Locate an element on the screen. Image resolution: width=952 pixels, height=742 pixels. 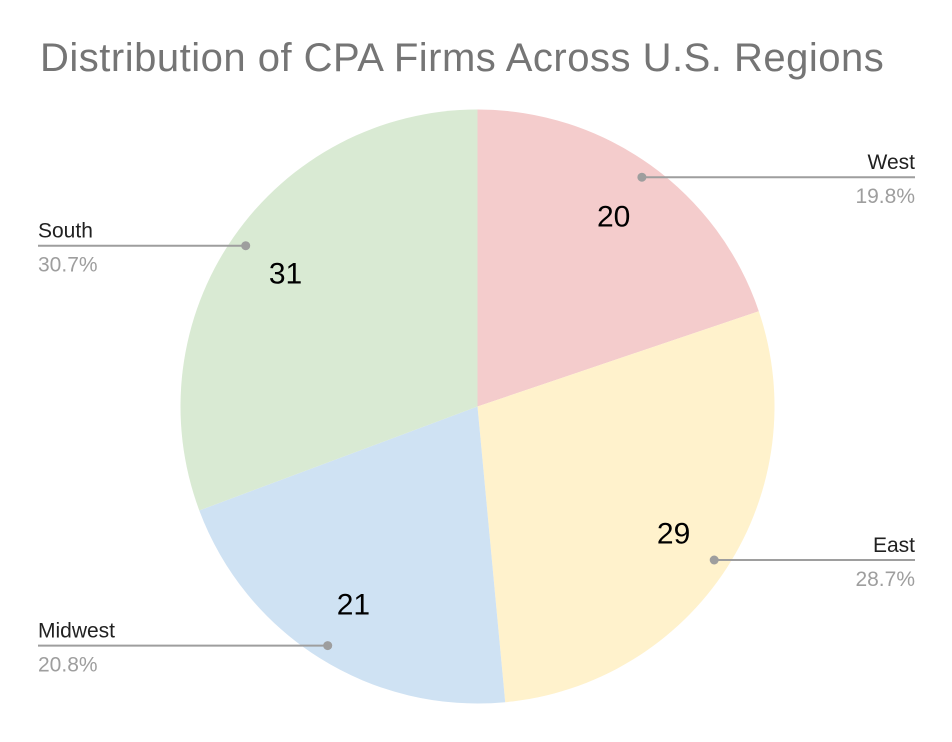
pie-slice-west is located at coordinates (618, 258).